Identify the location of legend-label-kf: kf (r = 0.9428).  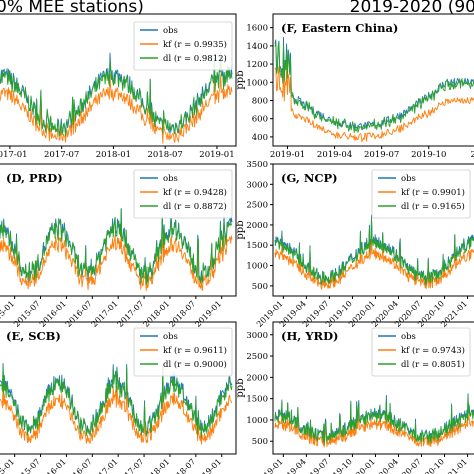
(195, 192).